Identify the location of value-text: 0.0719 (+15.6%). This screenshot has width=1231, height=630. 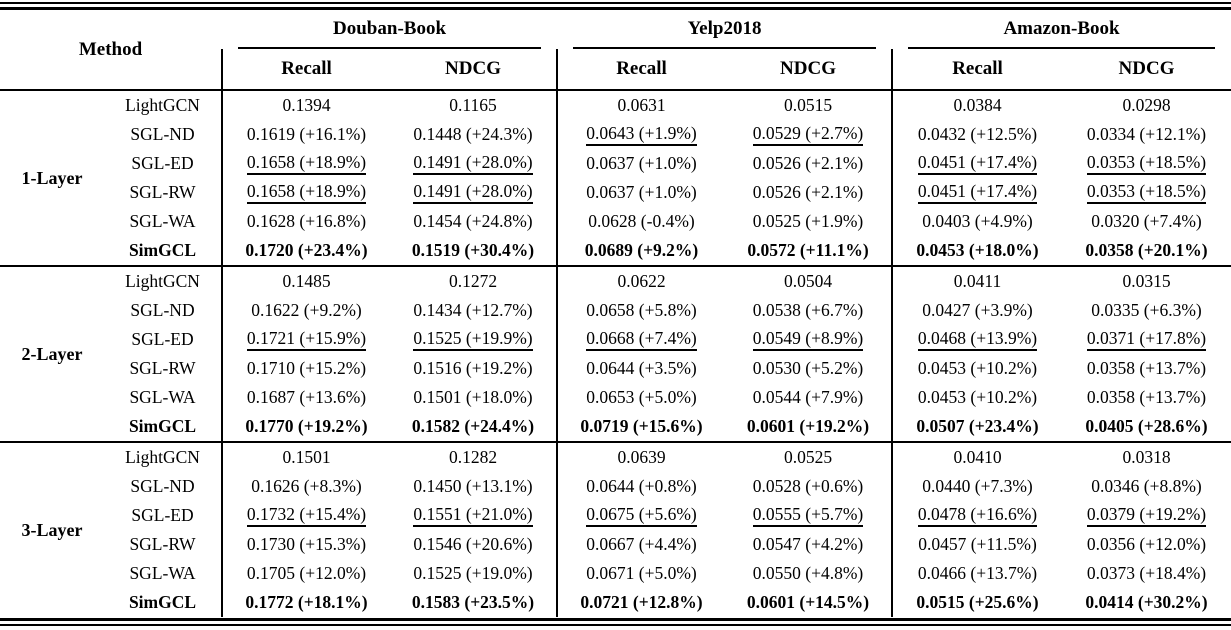
(641, 426).